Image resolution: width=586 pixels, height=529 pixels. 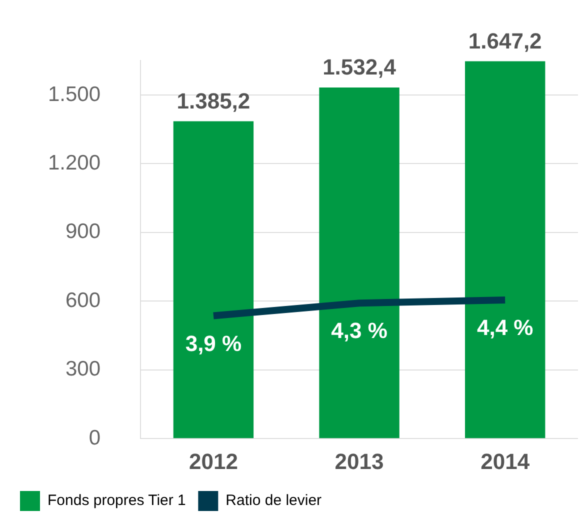 I want to click on y-tick-label: 1.500, so click(x=74, y=94).